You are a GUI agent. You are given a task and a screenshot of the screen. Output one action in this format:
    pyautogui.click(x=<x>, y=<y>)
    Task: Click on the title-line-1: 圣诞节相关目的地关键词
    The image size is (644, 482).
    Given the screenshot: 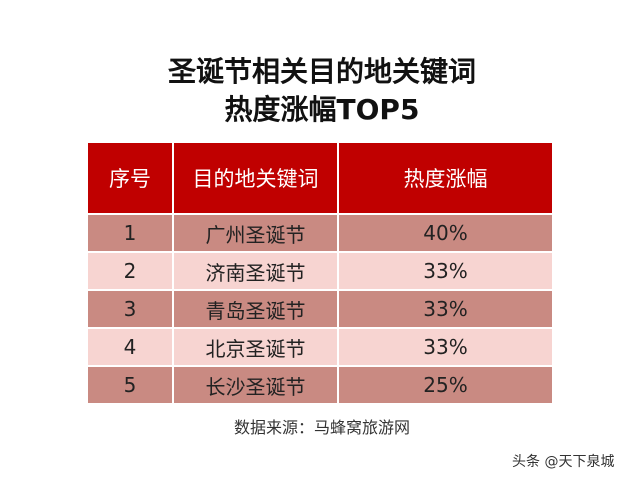 What is the action you would take?
    pyautogui.click(x=321, y=71)
    